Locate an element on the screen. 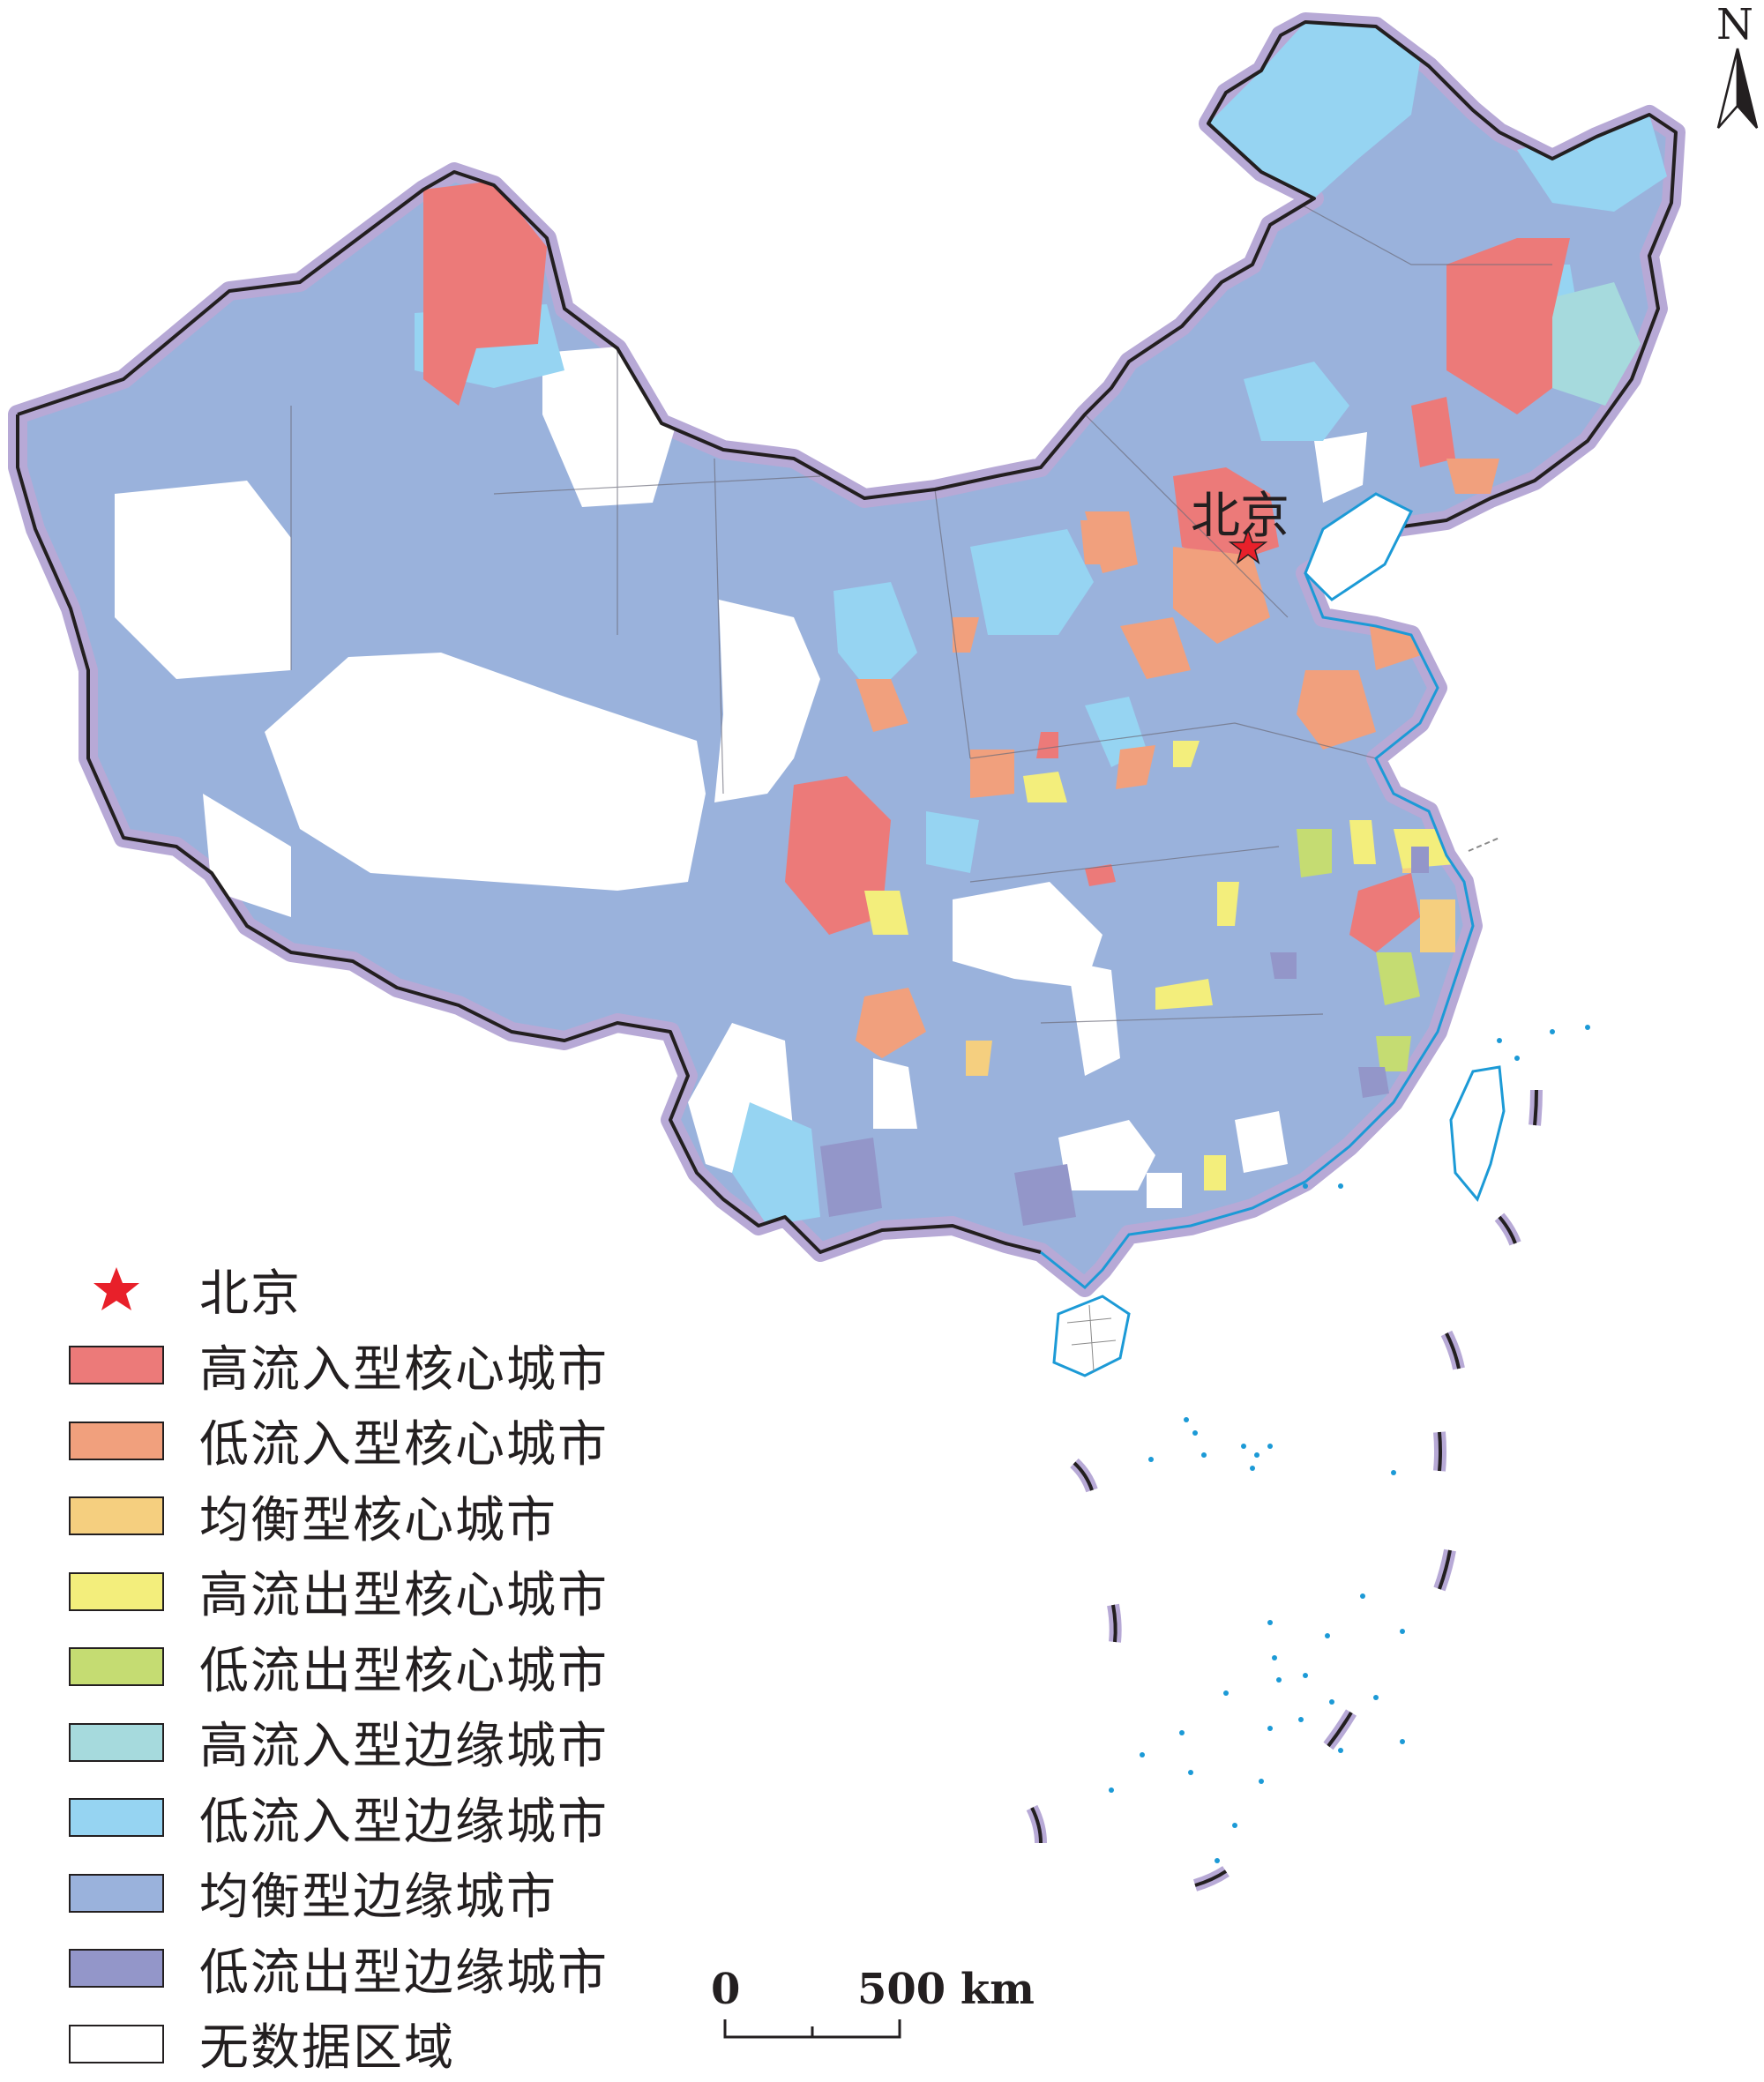 This screenshot has height=2082, width=1764. region-high-inflow-peripheral is located at coordinates (1592, 344).